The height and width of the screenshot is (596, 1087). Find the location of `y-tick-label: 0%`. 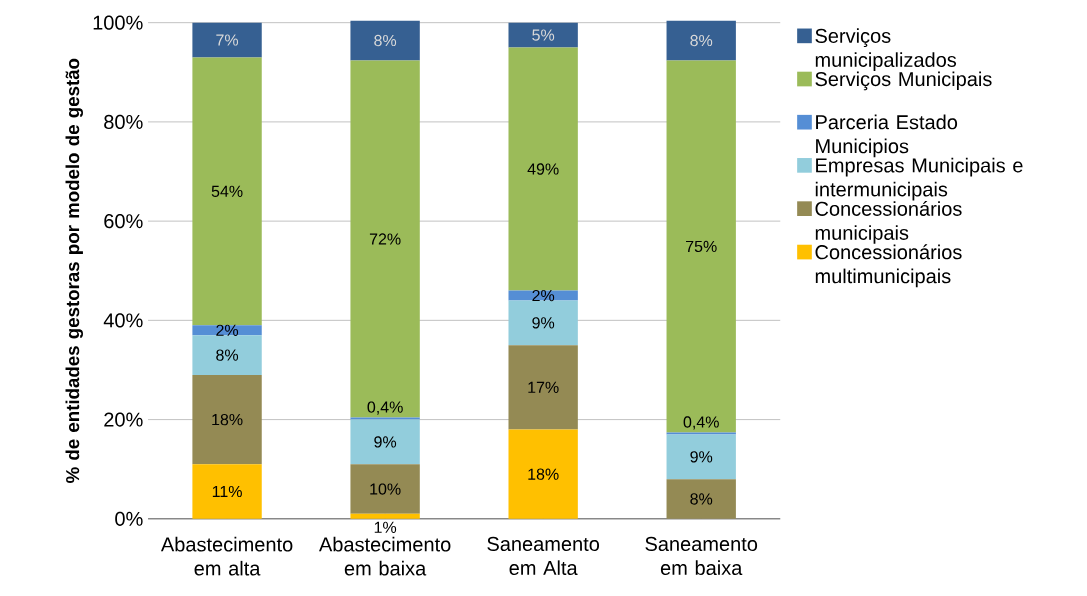

y-tick-label: 0% is located at coordinates (129, 518).